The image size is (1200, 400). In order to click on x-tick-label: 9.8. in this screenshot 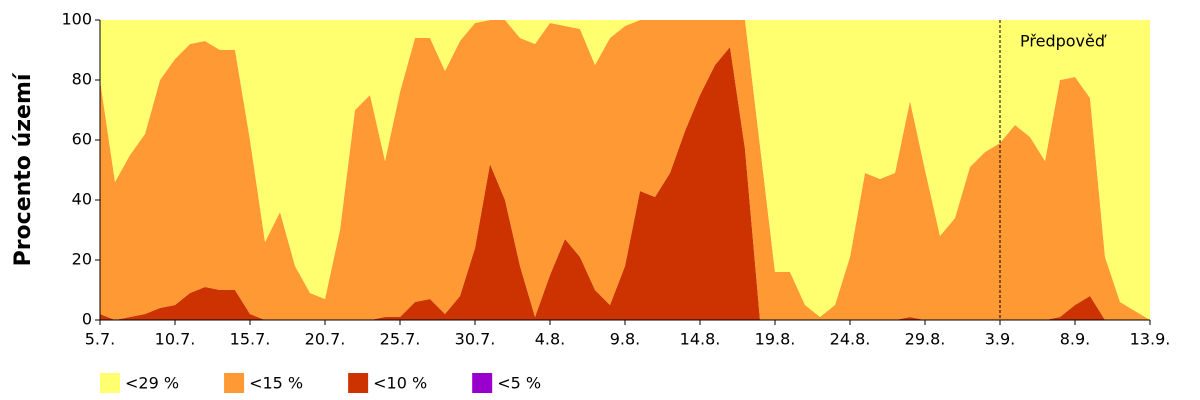, I will do `click(625, 339)`.